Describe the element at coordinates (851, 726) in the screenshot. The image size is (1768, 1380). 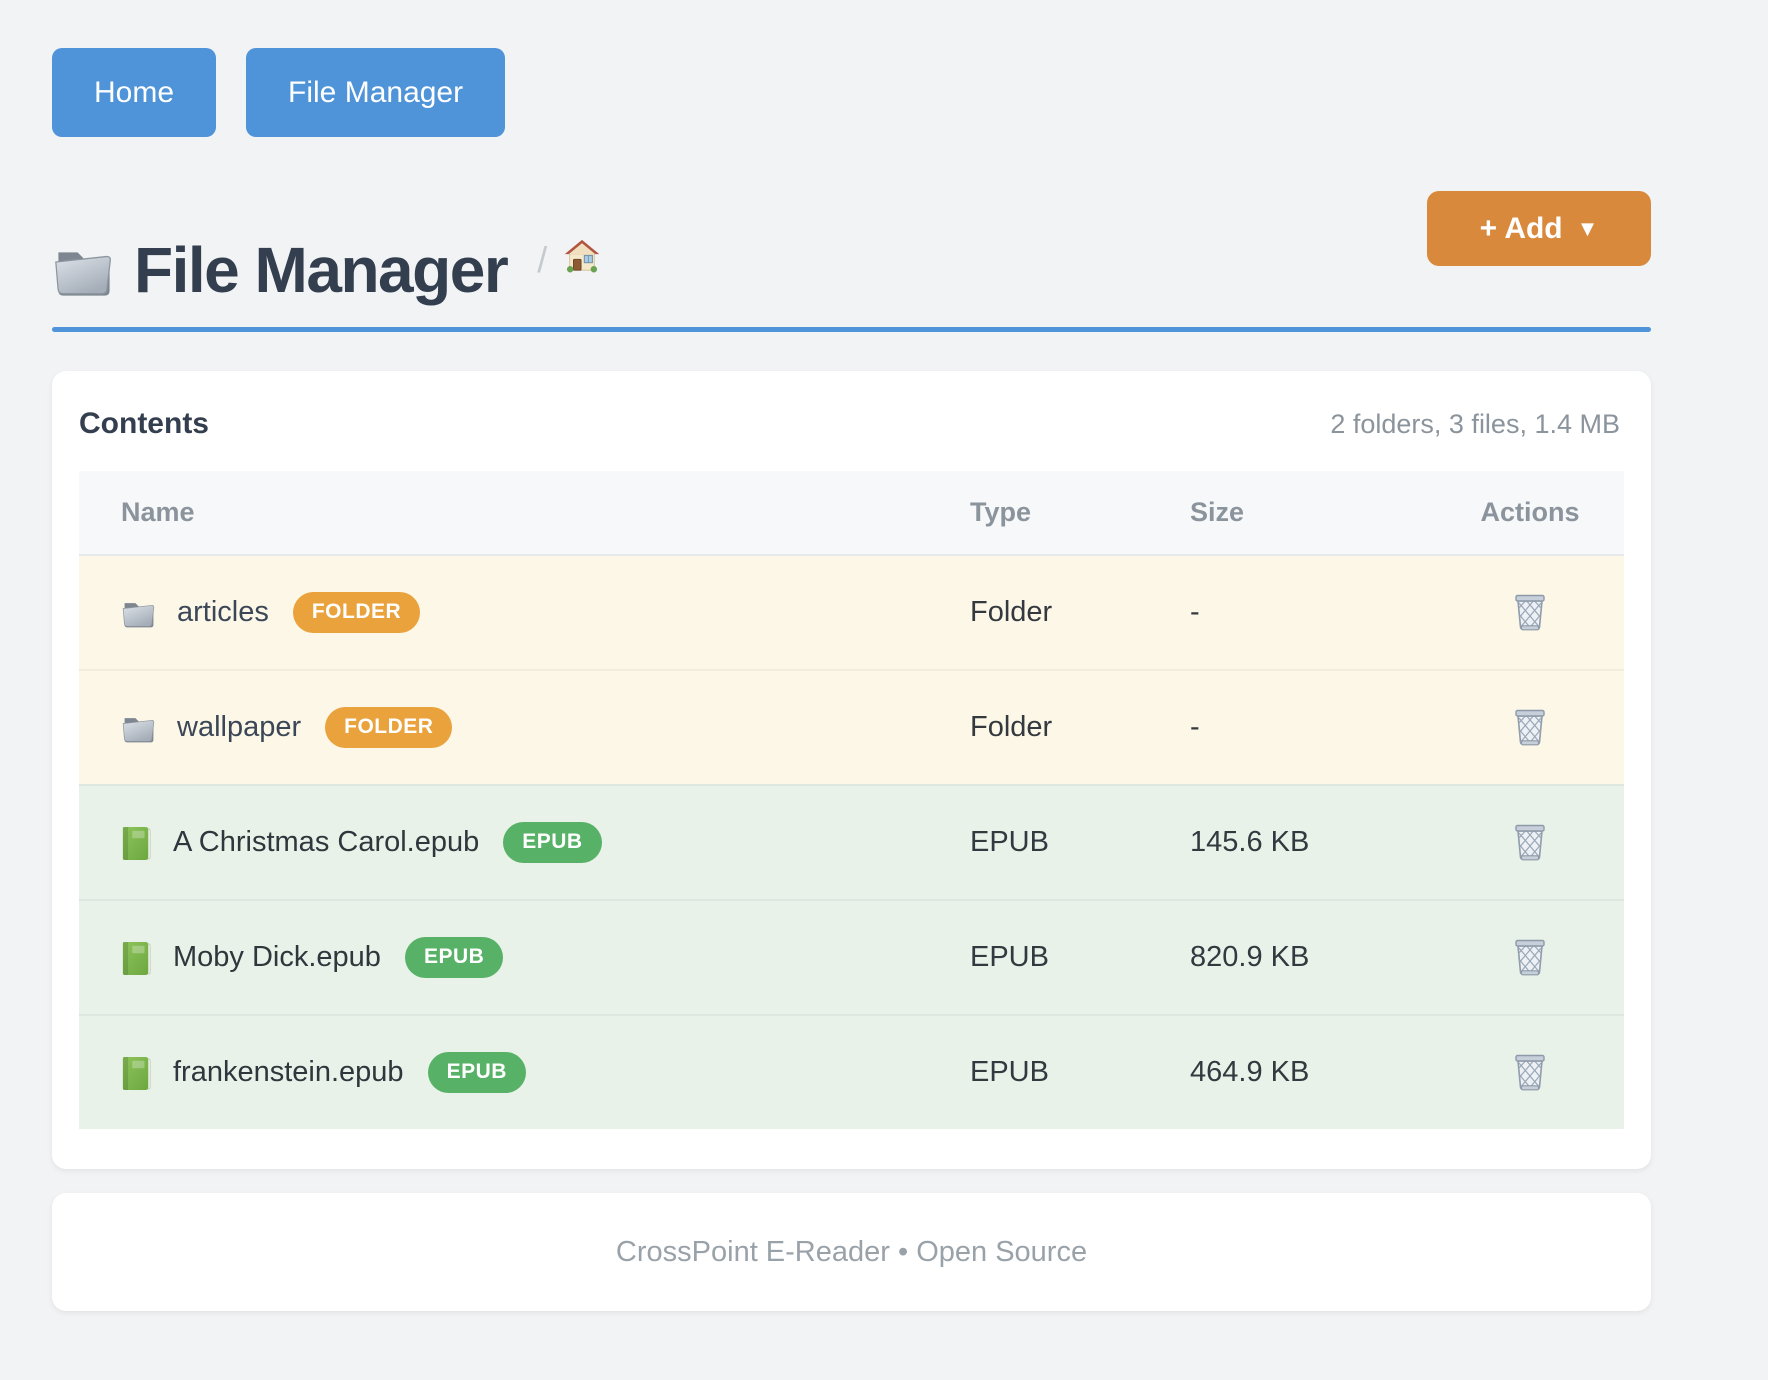
I see `table-row: wallpaper FOLDER Folder -` at that location.